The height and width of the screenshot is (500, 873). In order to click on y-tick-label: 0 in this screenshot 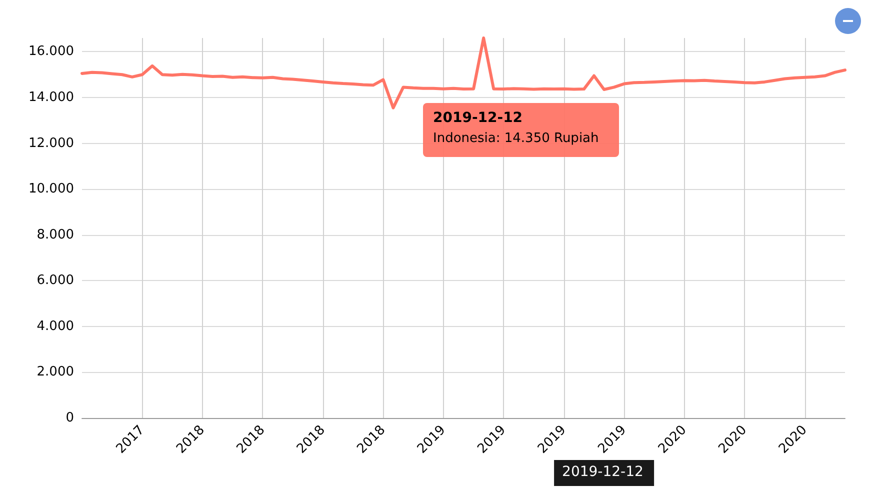, I will do `click(70, 418)`.